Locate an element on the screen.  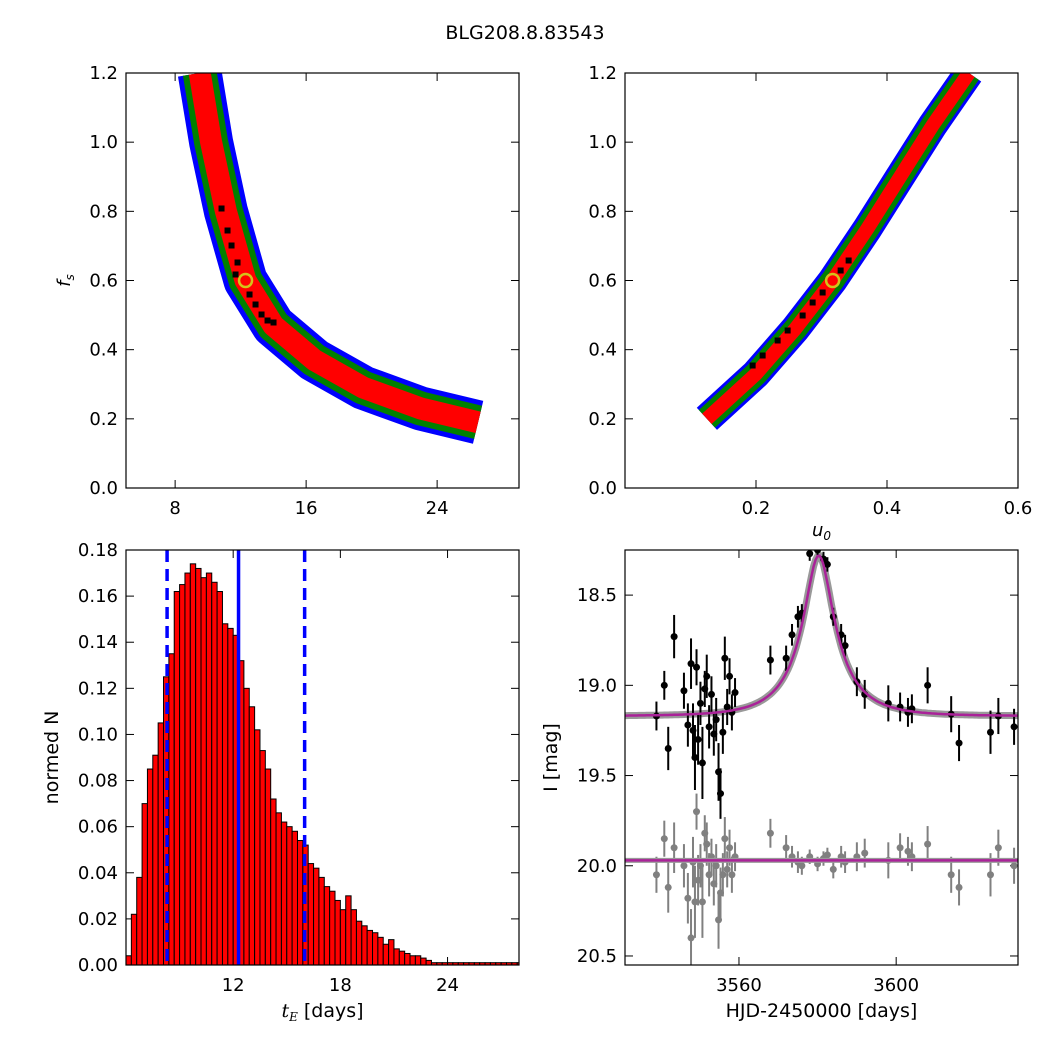
y-tick-label: 0.00 is located at coordinates (98, 965).